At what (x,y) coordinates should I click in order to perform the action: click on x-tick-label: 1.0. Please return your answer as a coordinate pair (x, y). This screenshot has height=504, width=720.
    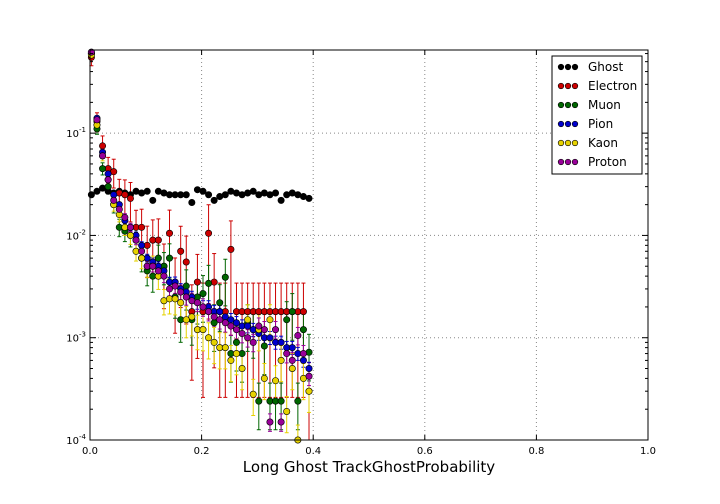
    Looking at the image, I should click on (648, 451).